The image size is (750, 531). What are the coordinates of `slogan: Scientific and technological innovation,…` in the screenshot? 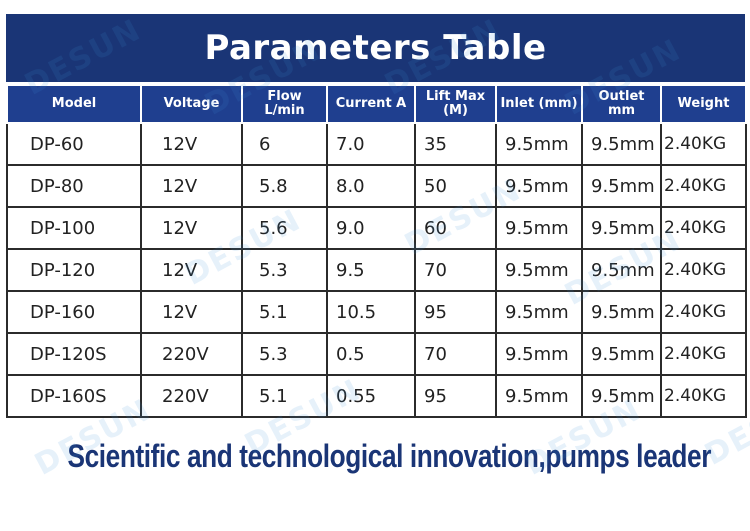 It's located at (389, 456).